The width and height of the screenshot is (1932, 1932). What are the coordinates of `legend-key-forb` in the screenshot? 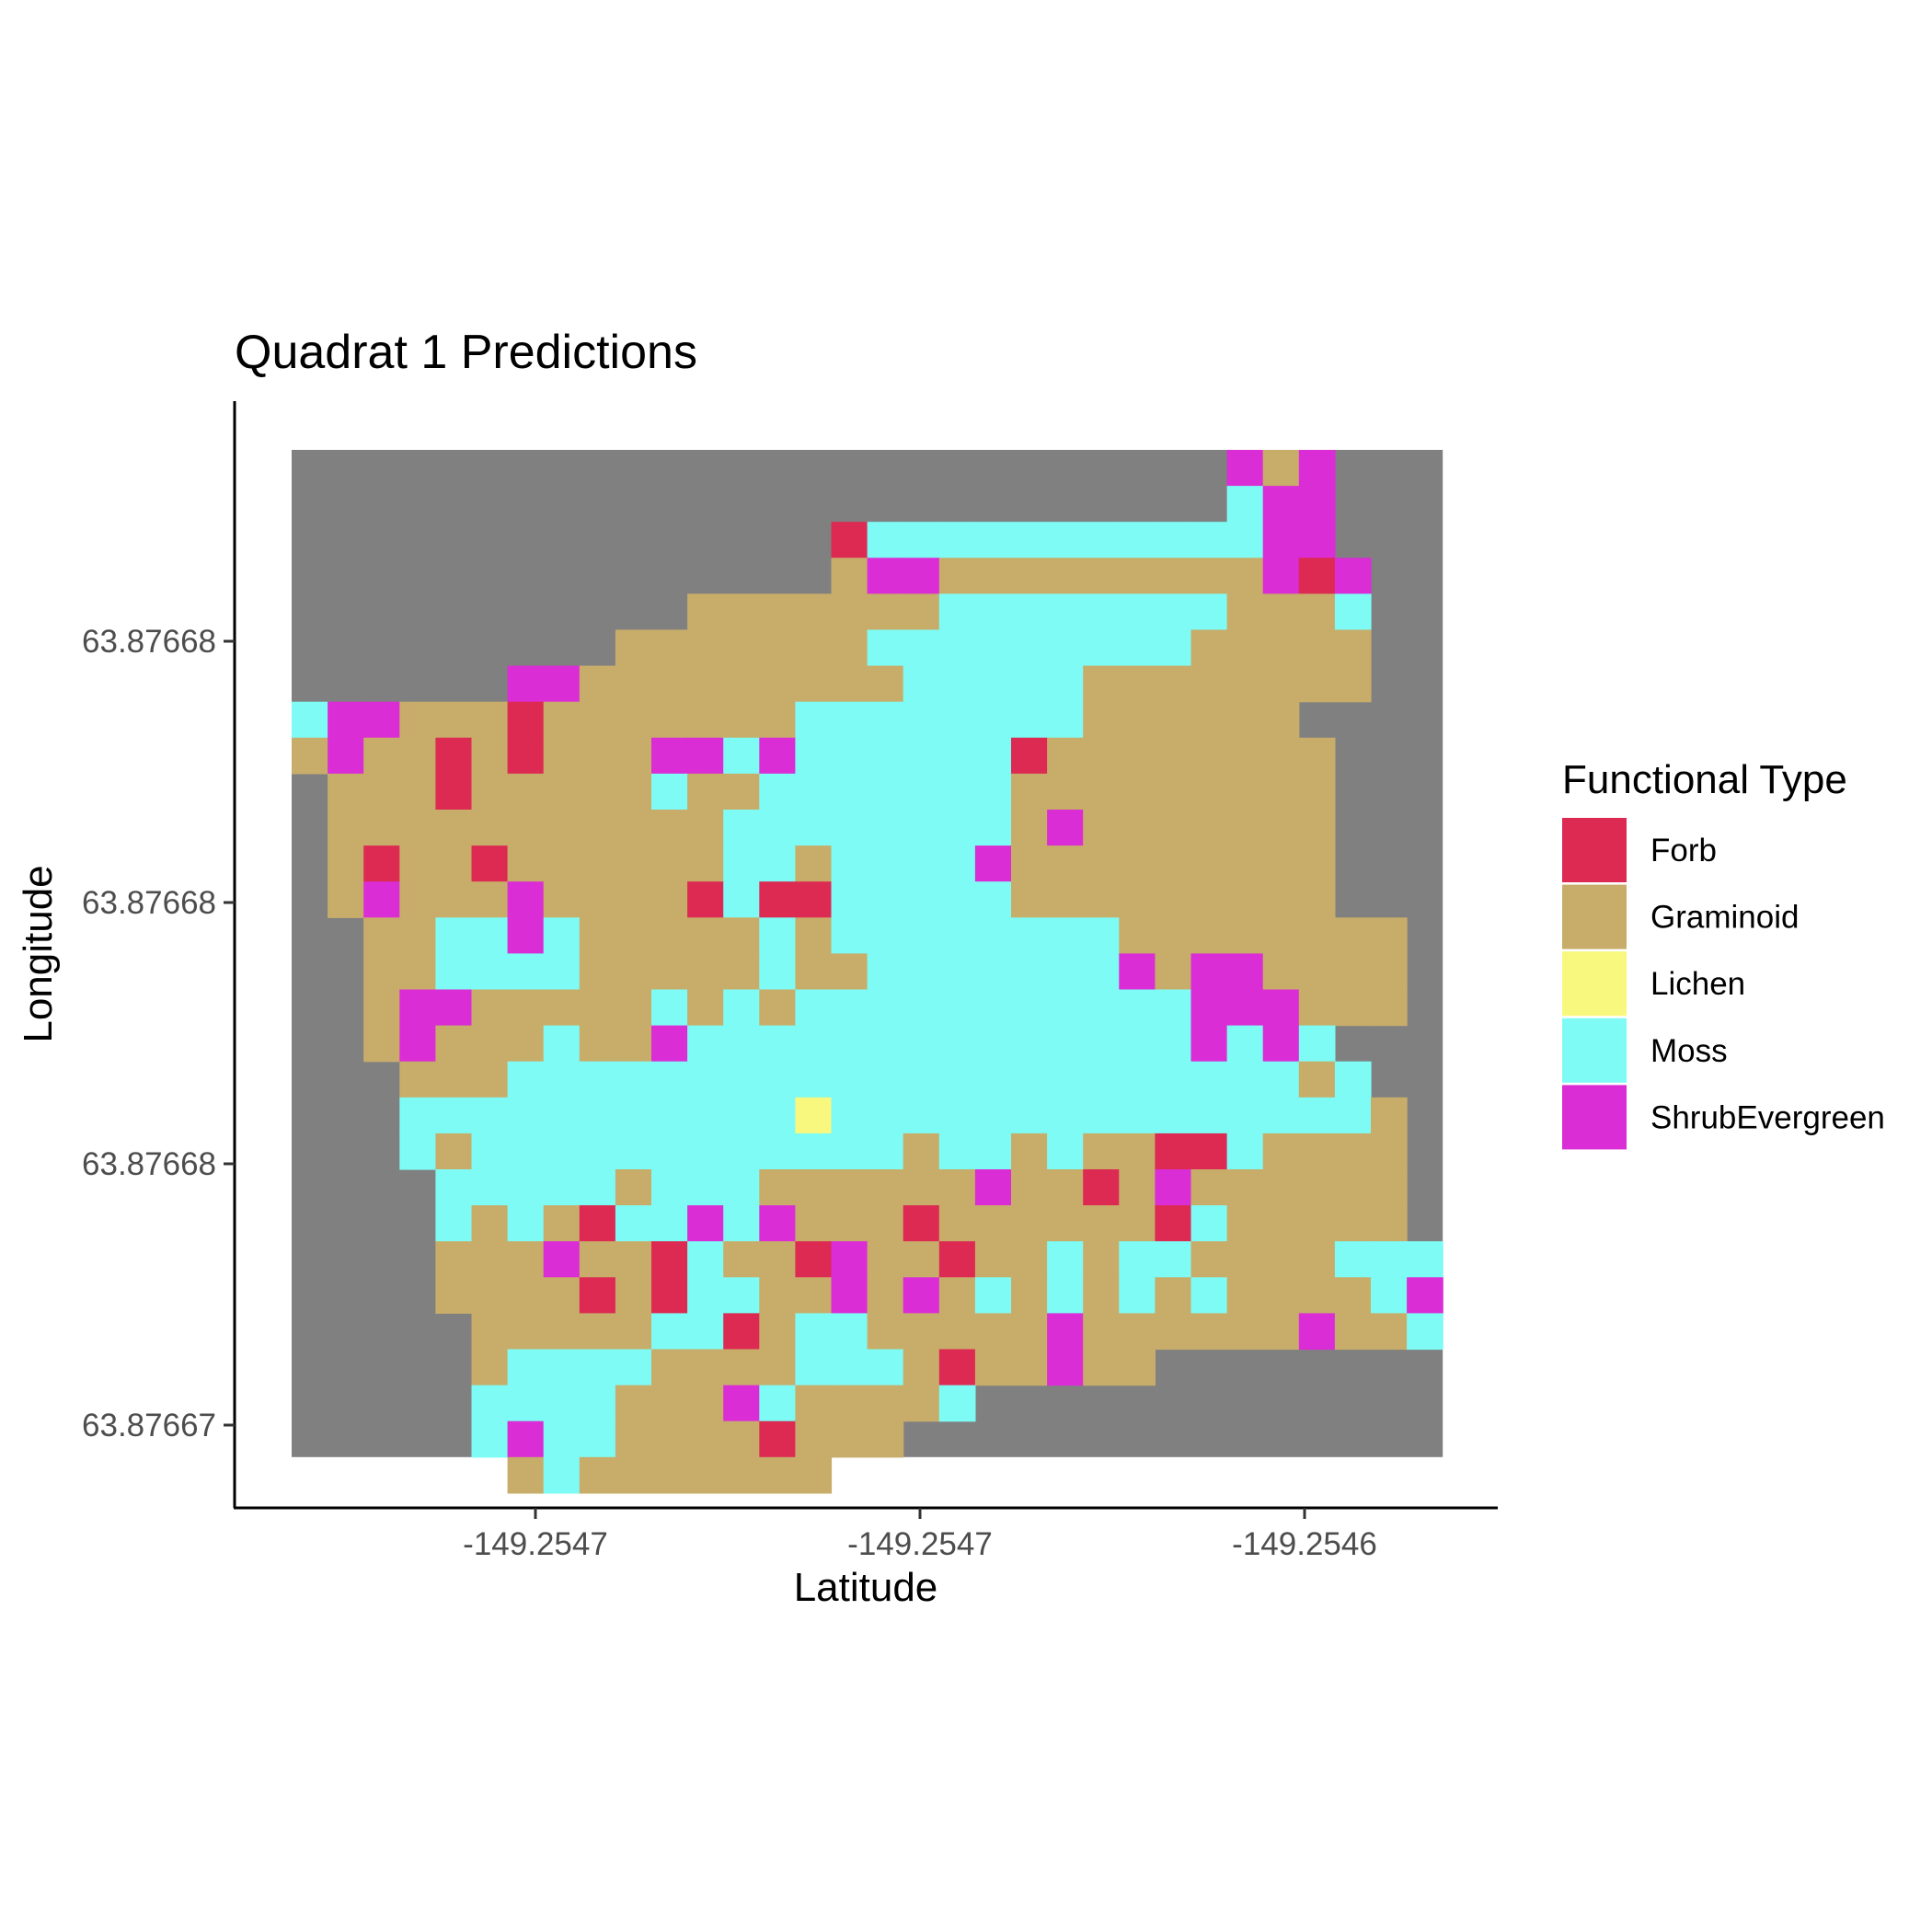 It's located at (1594, 850).